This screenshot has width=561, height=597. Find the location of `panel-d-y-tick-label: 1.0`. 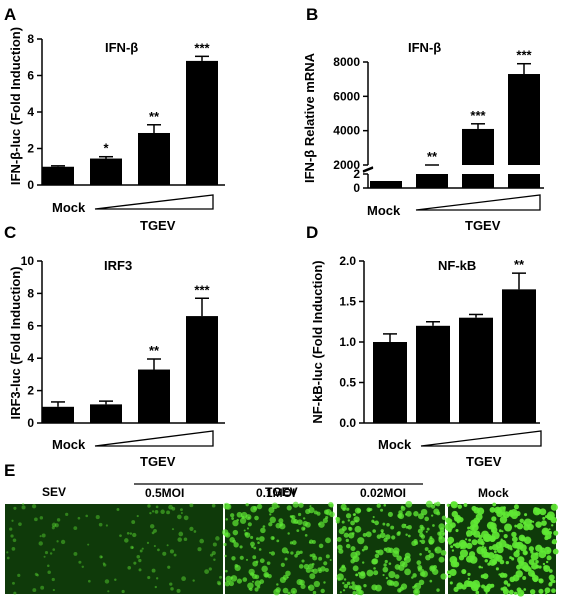

panel-d-y-tick-label: 1.0 is located at coordinates (347, 342).